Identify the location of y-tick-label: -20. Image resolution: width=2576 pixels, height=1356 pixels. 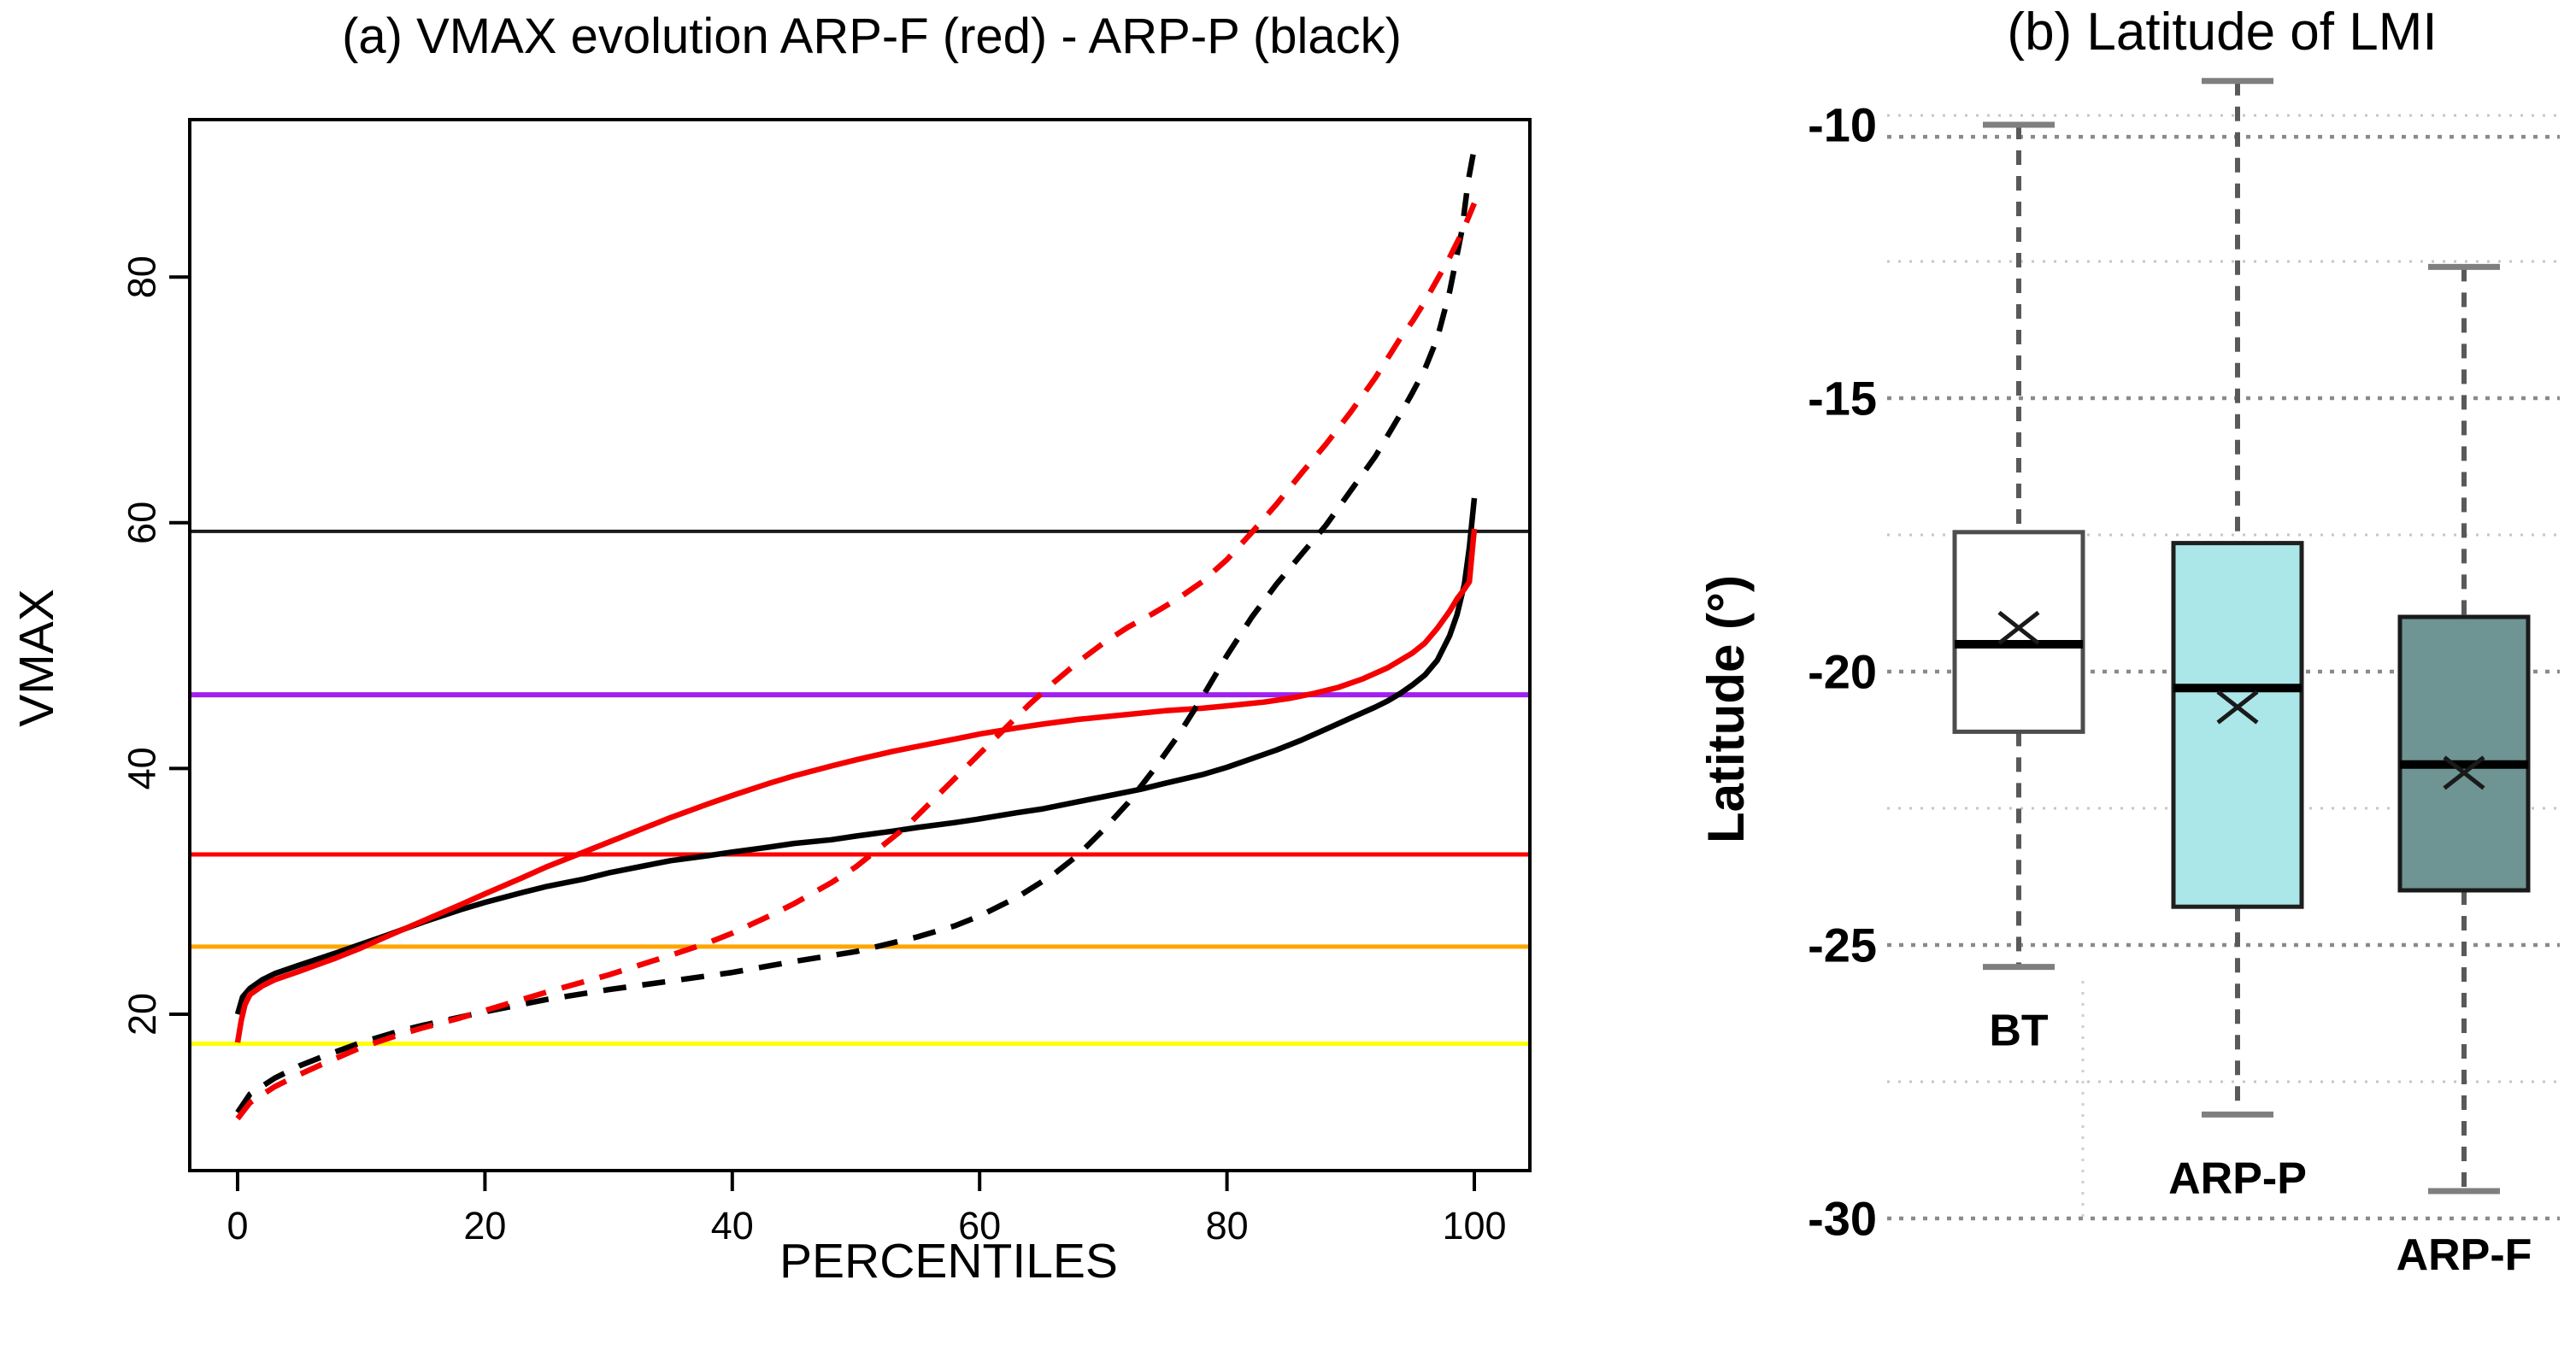
(1842, 672).